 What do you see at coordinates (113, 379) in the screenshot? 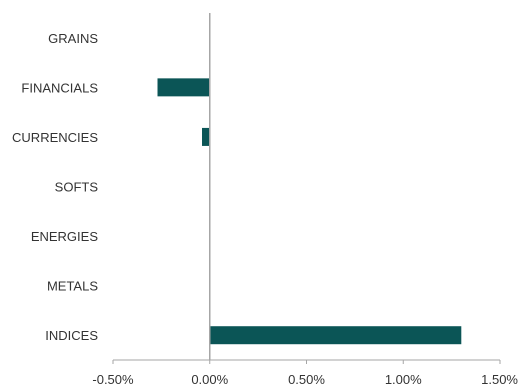
I see `x-tick-label: -0.50%` at bounding box center [113, 379].